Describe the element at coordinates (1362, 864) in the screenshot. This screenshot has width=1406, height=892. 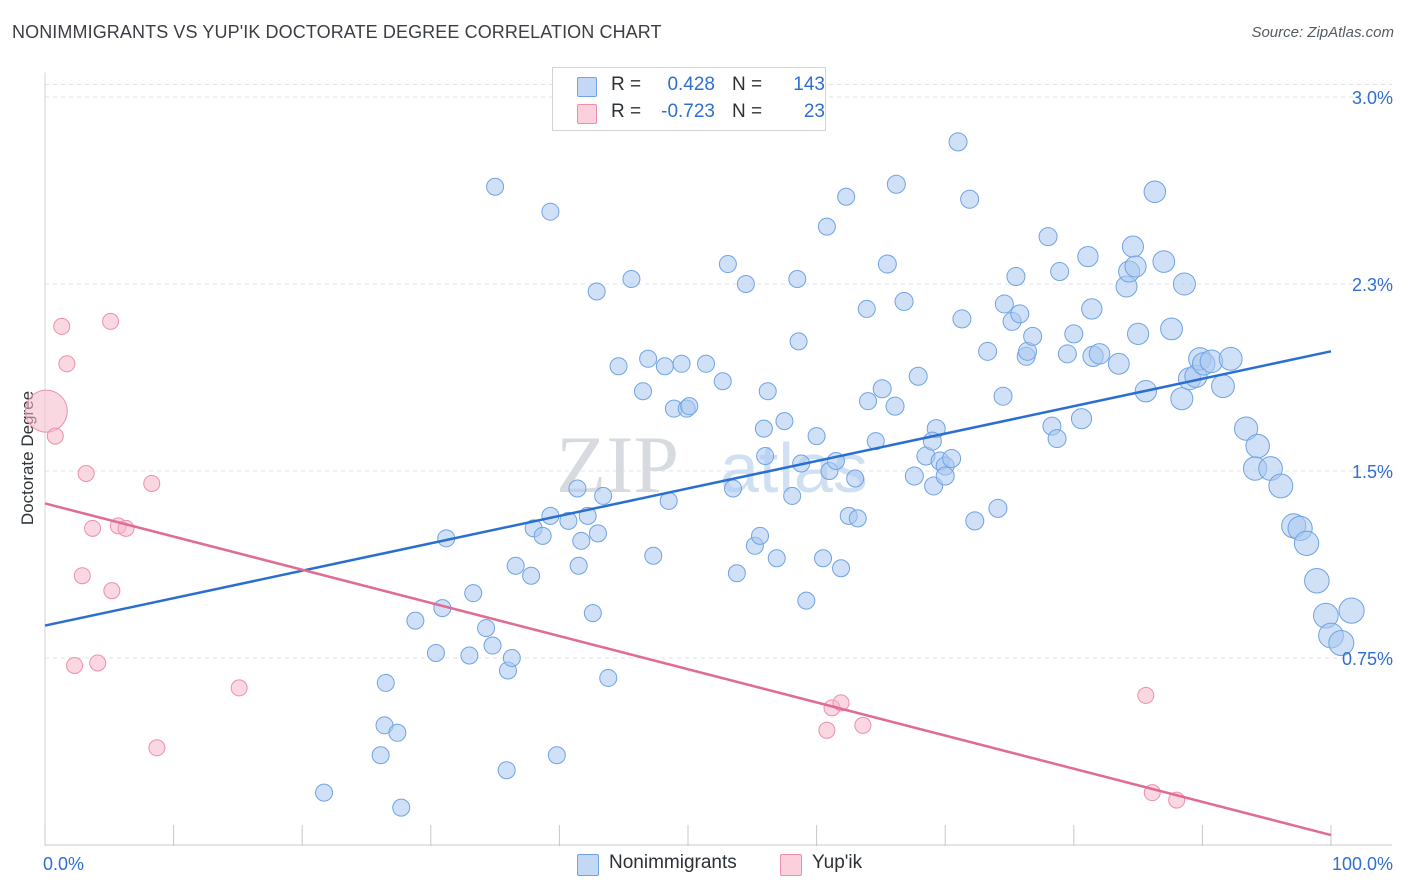
I see `x-tick-label: 100.0%` at that location.